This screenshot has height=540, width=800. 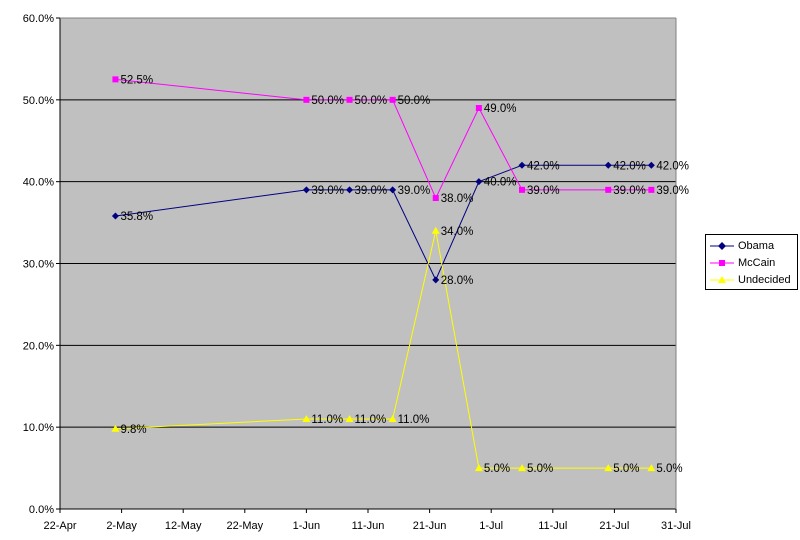 What do you see at coordinates (722, 245) in the screenshot?
I see `legend-symbol-obama` at bounding box center [722, 245].